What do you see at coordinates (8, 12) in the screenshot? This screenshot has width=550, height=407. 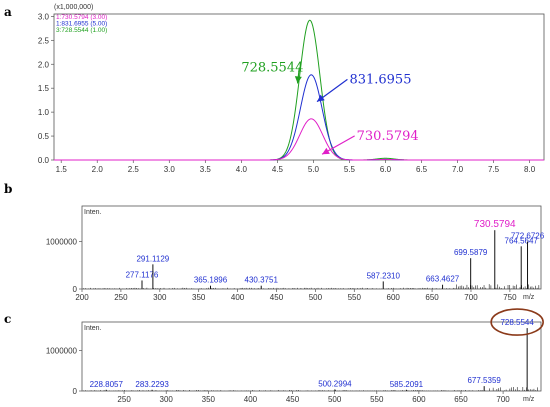 I see `panel-label-a: a` at bounding box center [8, 12].